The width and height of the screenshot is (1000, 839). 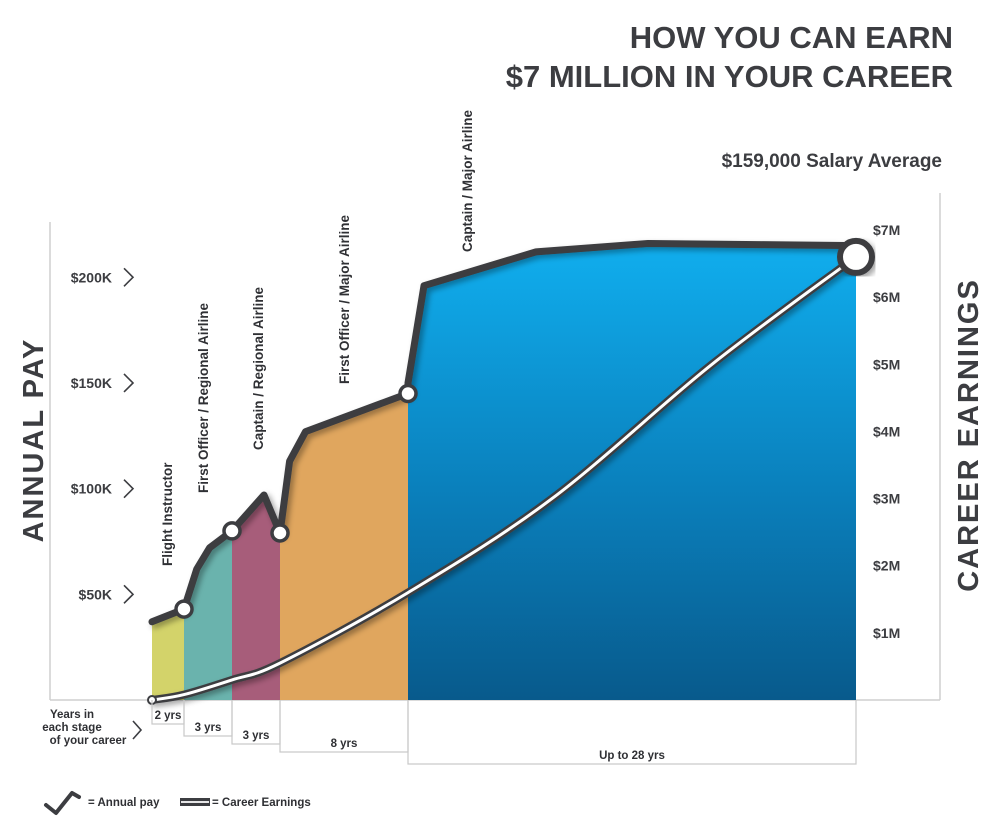 What do you see at coordinates (62, 803) in the screenshot?
I see `legend-annual-pay-icon` at bounding box center [62, 803].